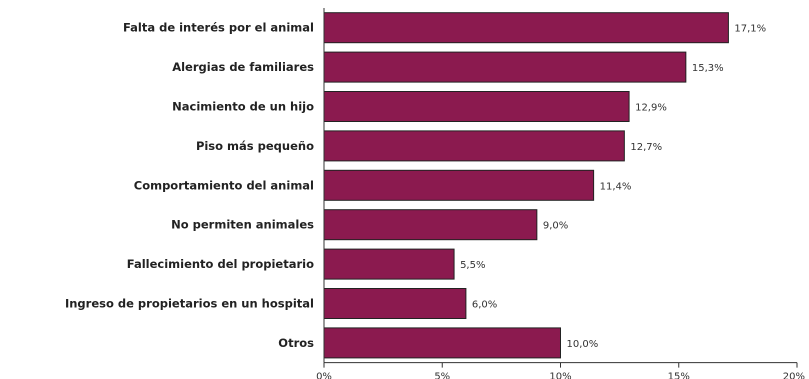  What do you see at coordinates (616, 186) in the screenshot?
I see `value-label: 11,4%` at bounding box center [616, 186].